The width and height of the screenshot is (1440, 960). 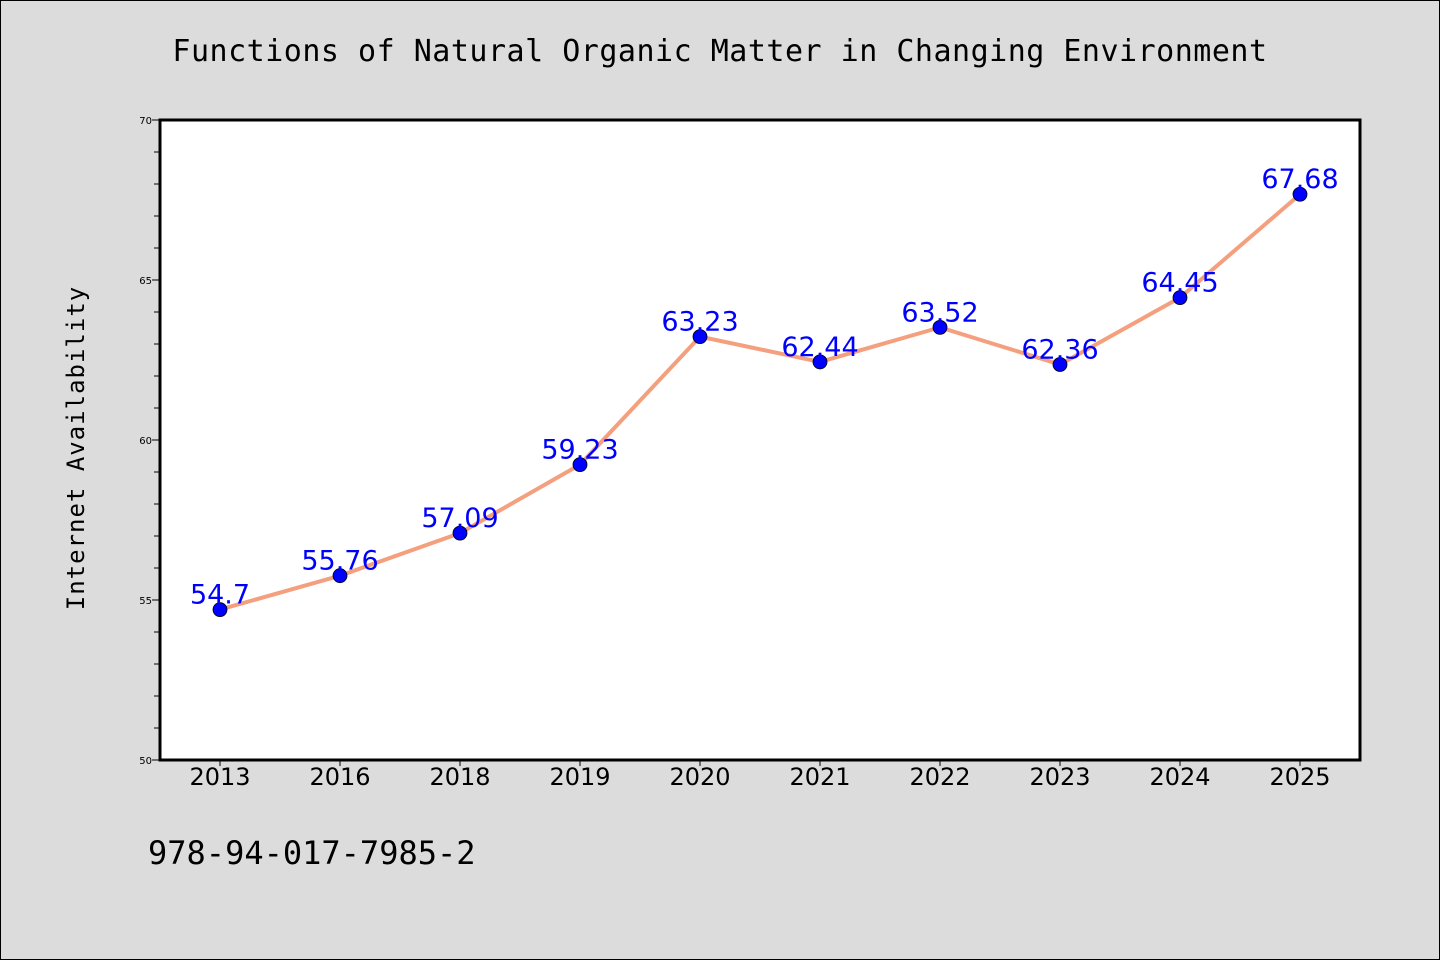 What do you see at coordinates (145, 761) in the screenshot?
I see `y-tick-label: 50` at bounding box center [145, 761].